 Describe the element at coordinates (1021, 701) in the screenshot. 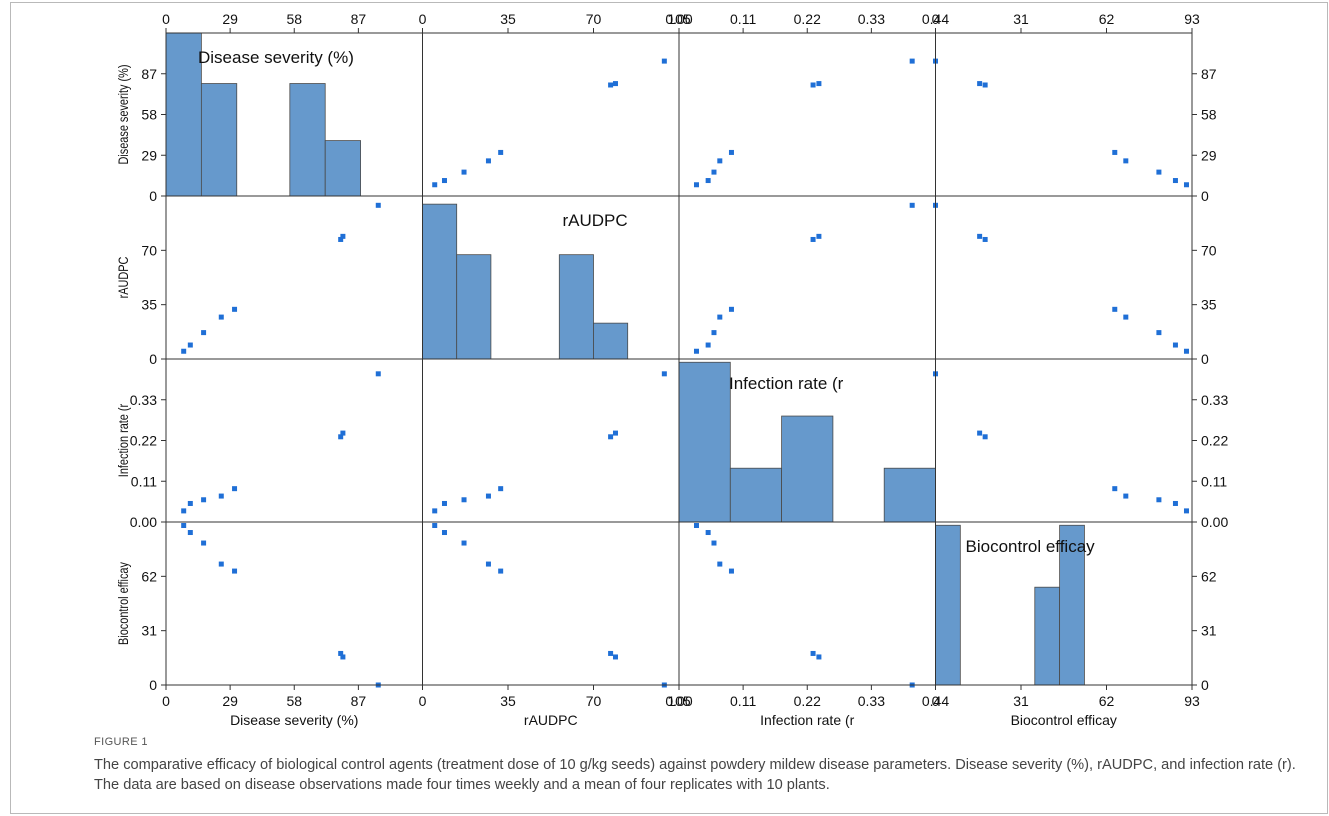

I see `x-bottom-tick-label: 31` at that location.